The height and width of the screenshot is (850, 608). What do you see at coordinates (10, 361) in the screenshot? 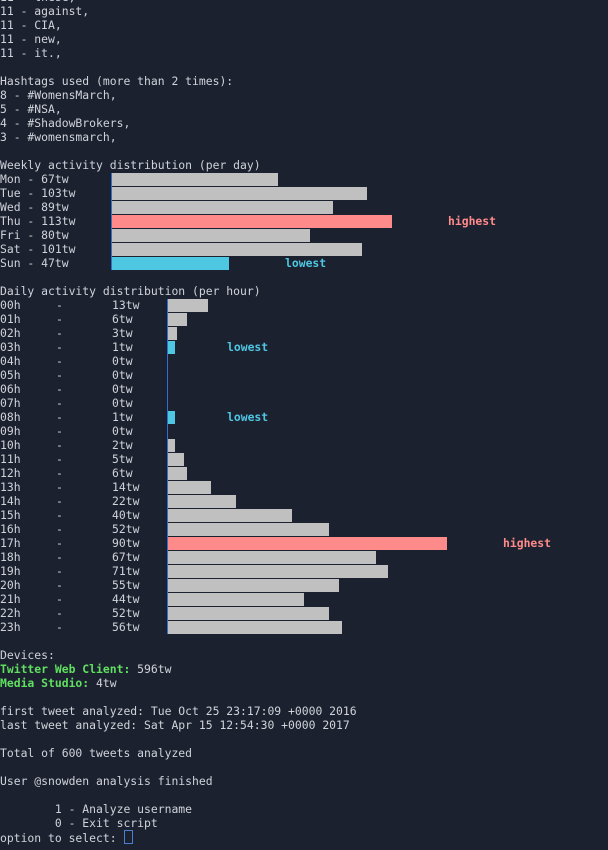
I see `hour-label: 04h` at bounding box center [10, 361].